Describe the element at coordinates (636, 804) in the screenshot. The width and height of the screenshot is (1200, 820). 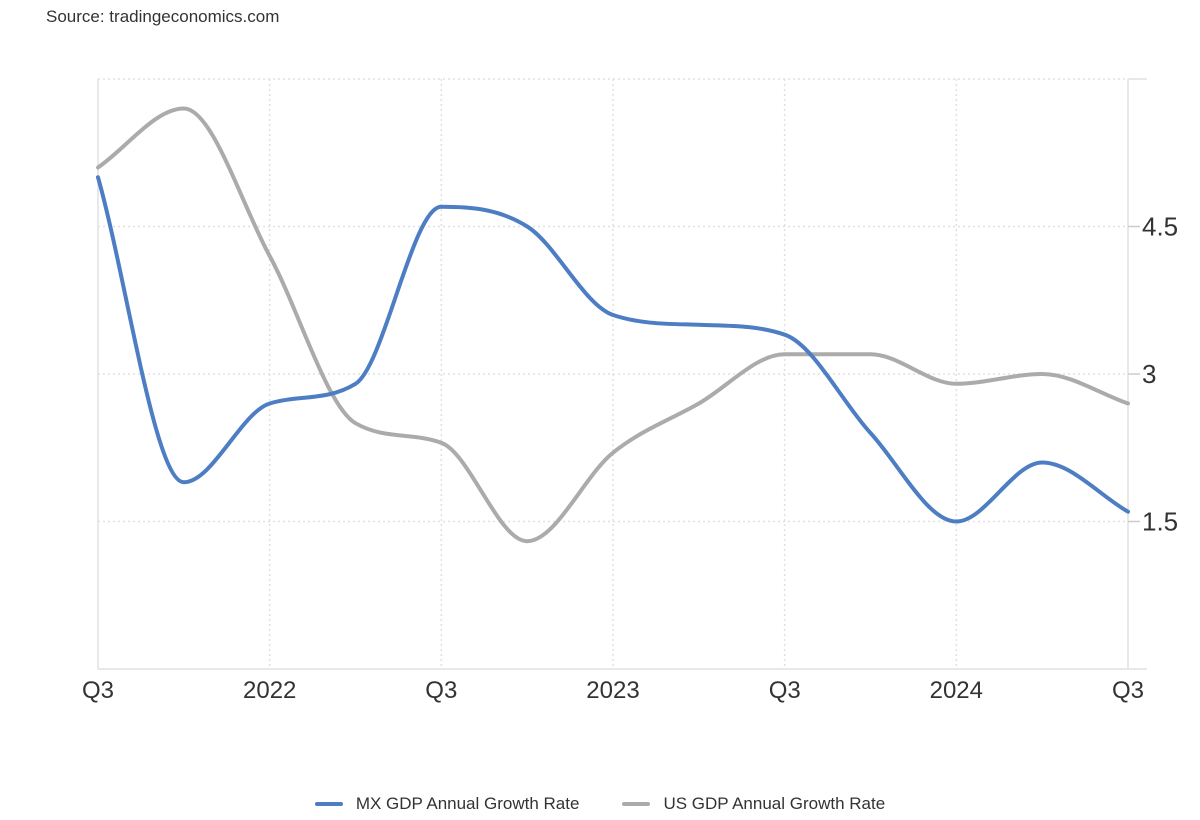
I see `us-line-swatch-icon` at that location.